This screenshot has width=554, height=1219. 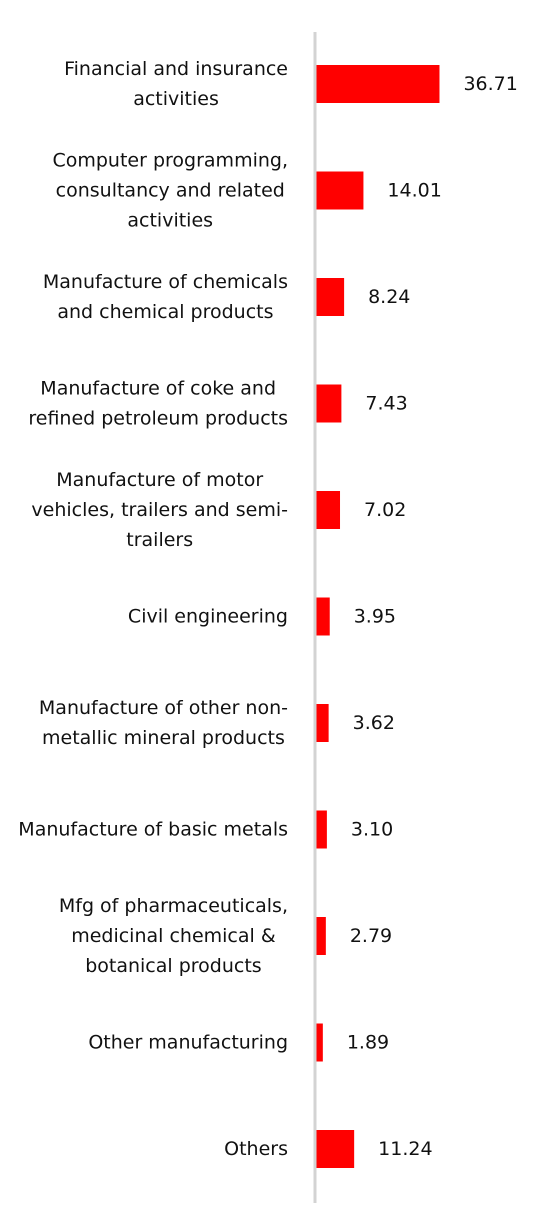 I want to click on category-label: vehicles, trailers and semi-, so click(x=159, y=510).